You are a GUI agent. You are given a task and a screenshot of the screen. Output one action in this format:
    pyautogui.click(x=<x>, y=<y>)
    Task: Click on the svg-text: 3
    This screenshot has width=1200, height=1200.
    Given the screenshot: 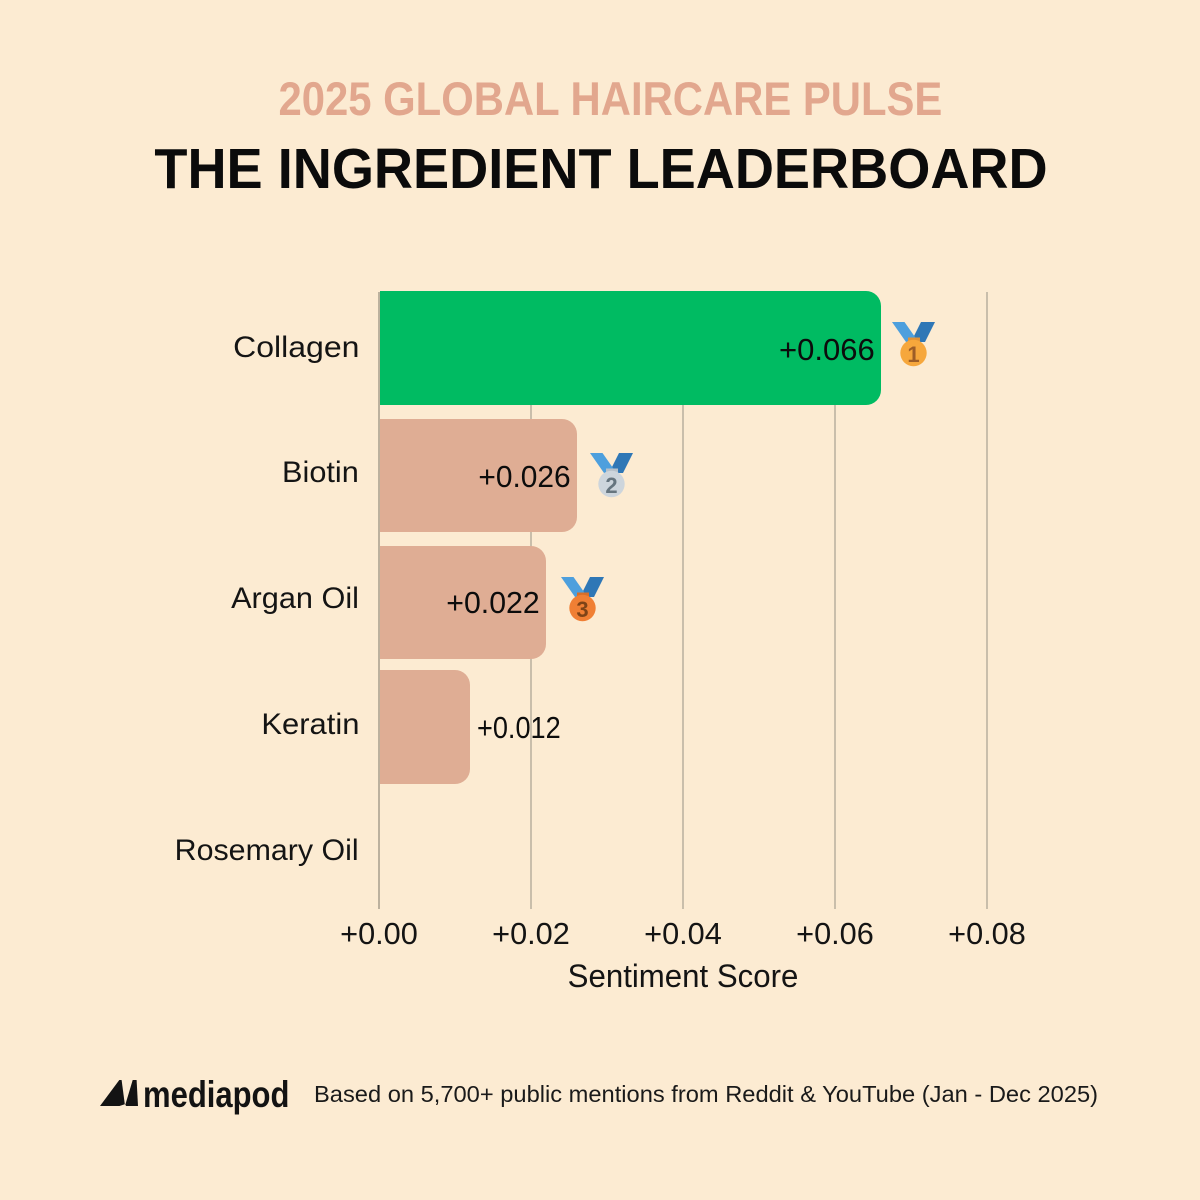 What is the action you would take?
    pyautogui.click(x=582, y=609)
    